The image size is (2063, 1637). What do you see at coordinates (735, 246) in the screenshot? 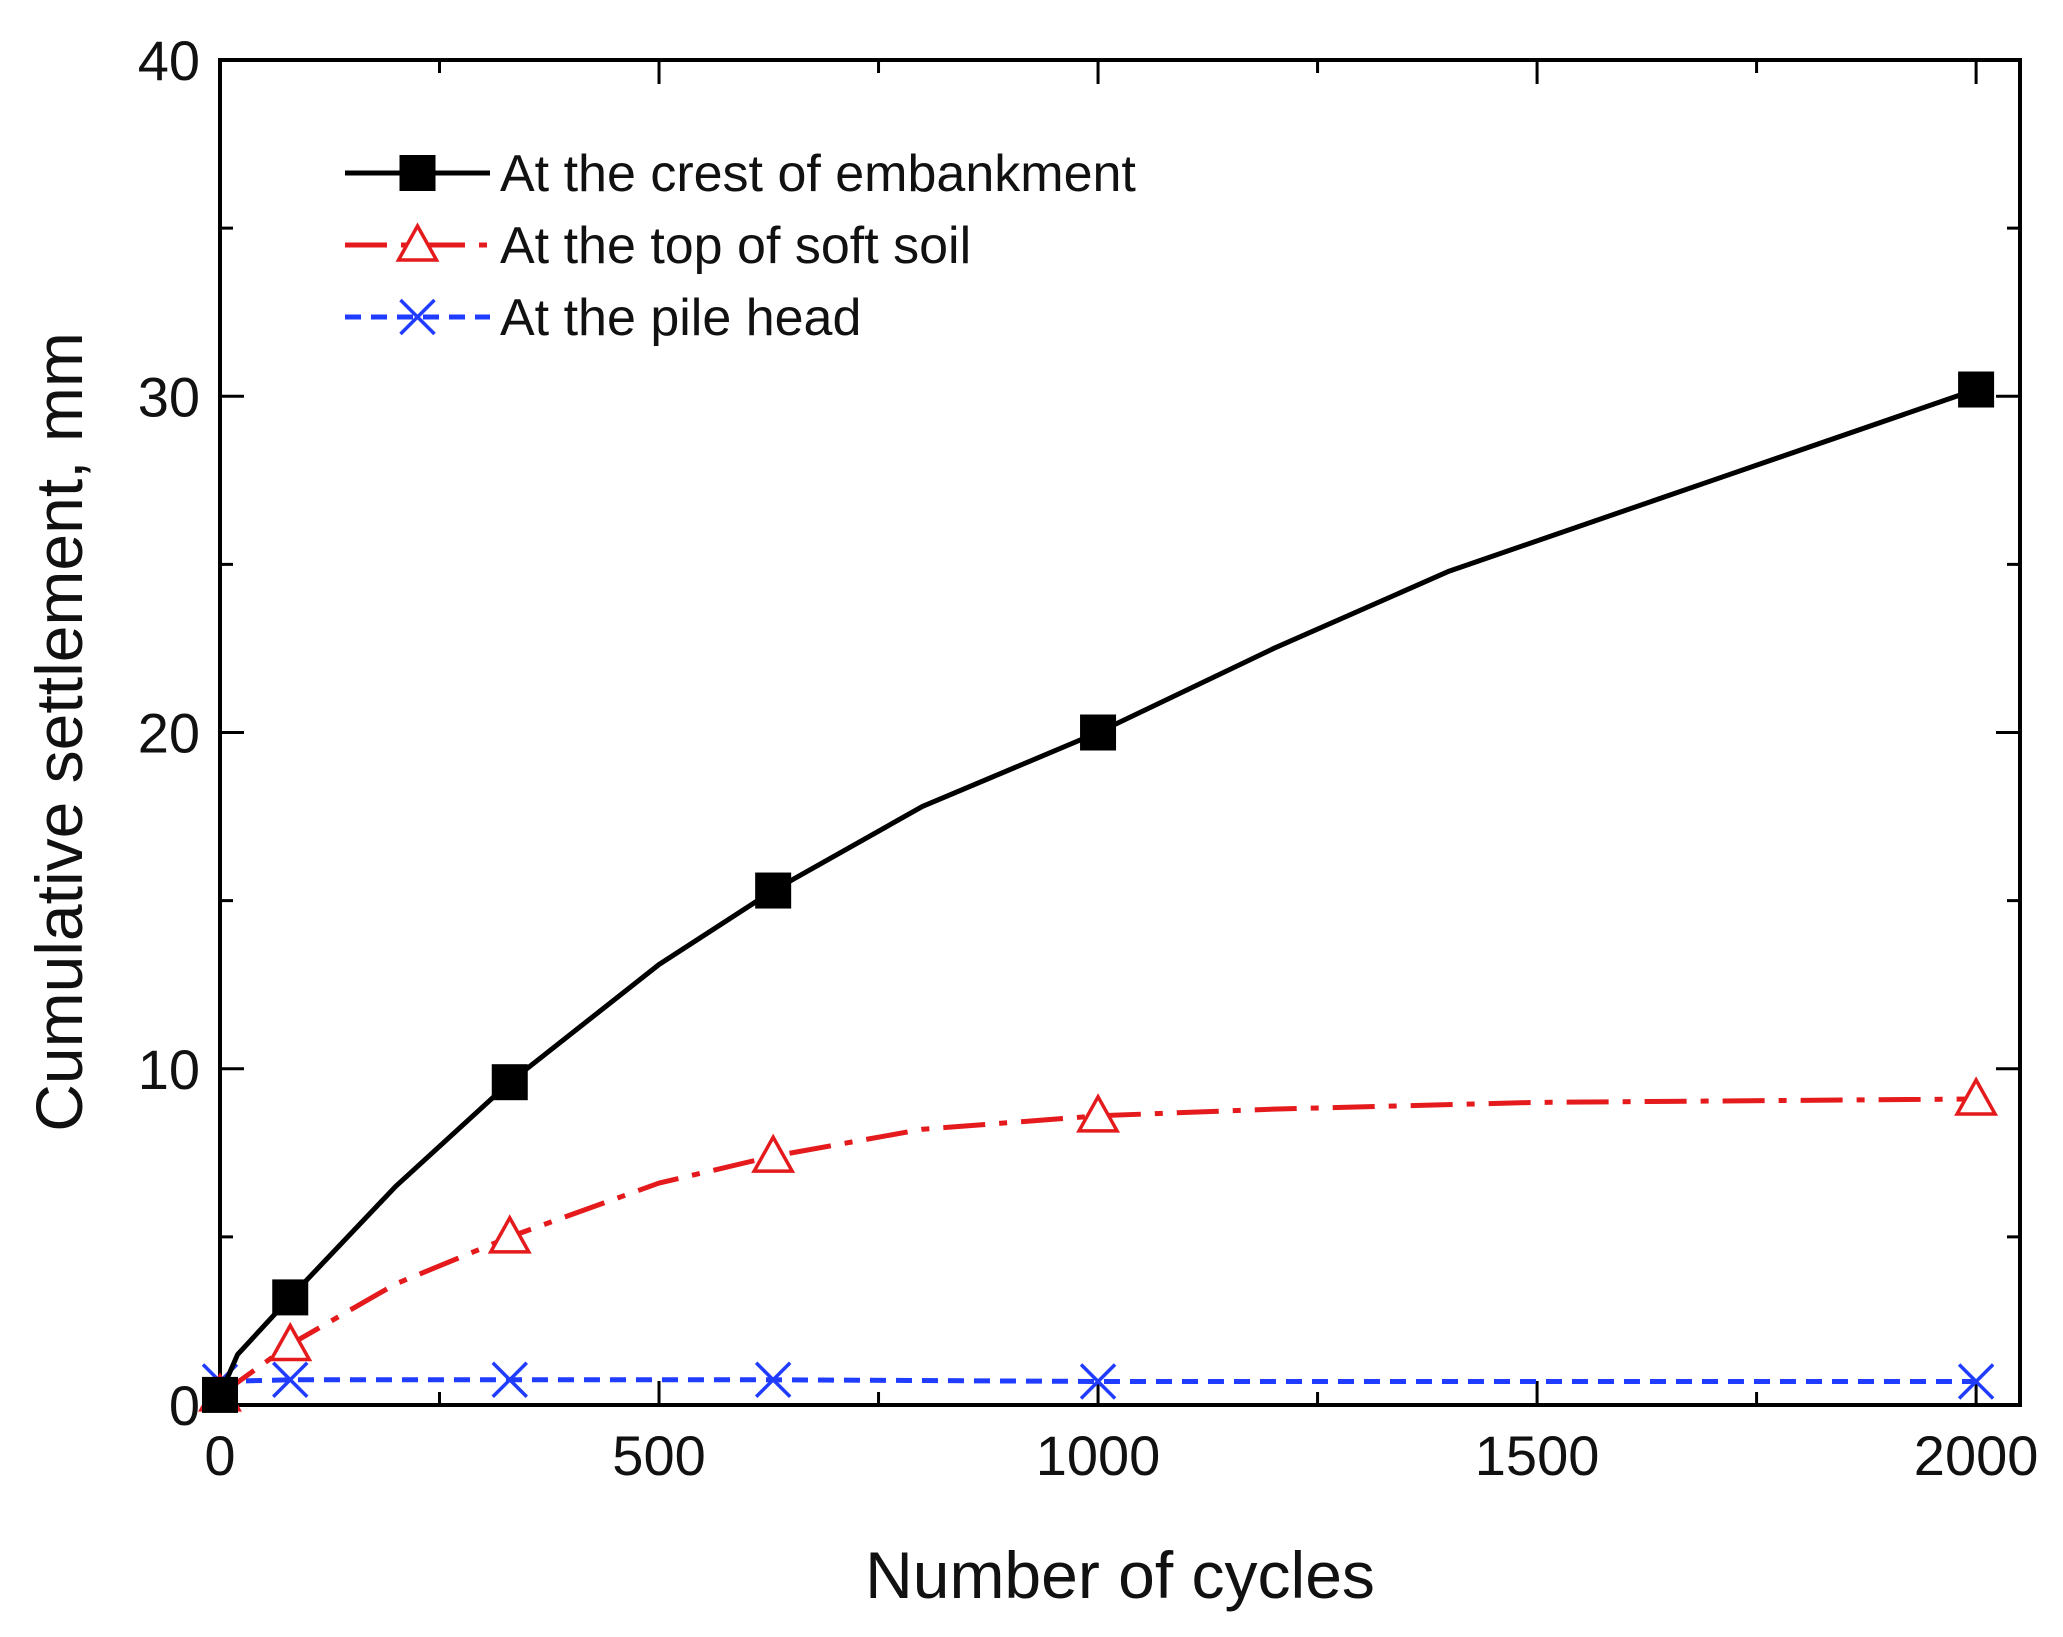
I see `legend-label: At the top of soft soil` at bounding box center [735, 246].